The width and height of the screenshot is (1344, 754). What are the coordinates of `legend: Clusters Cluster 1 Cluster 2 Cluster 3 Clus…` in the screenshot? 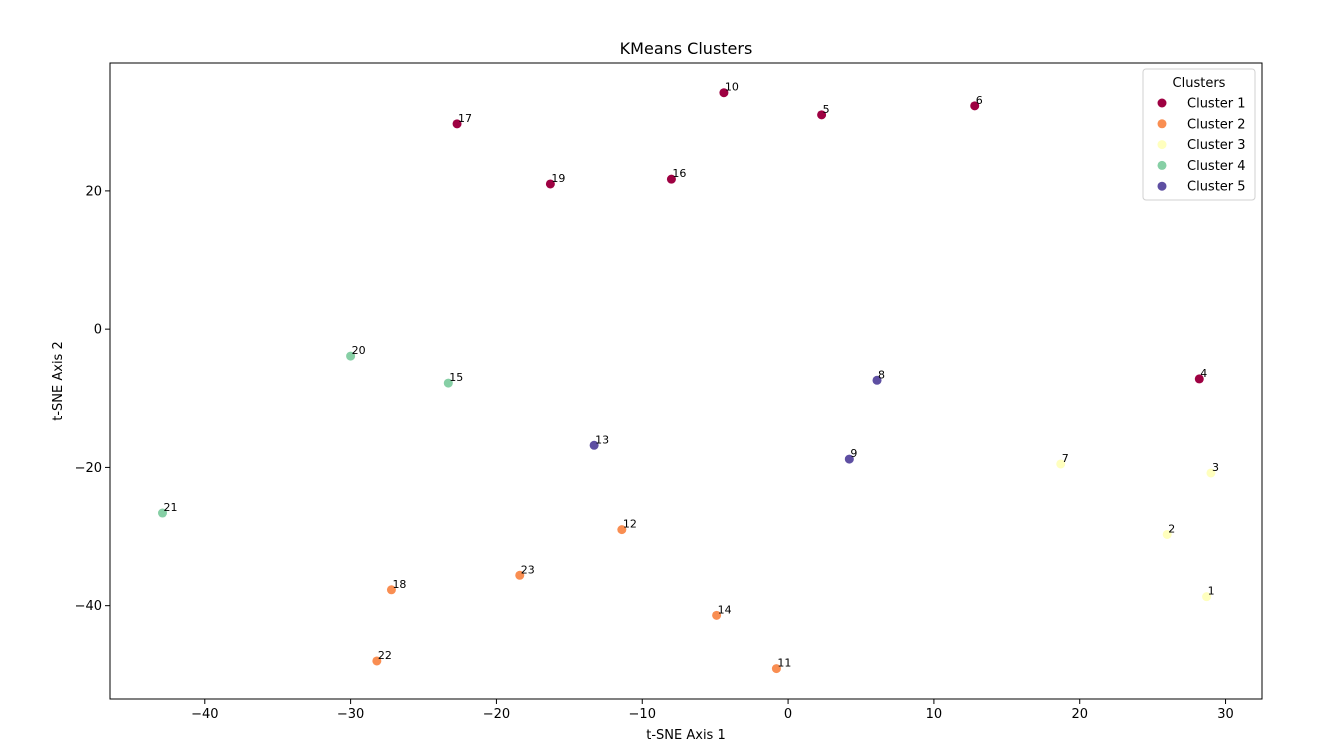 It's located at (1199, 134).